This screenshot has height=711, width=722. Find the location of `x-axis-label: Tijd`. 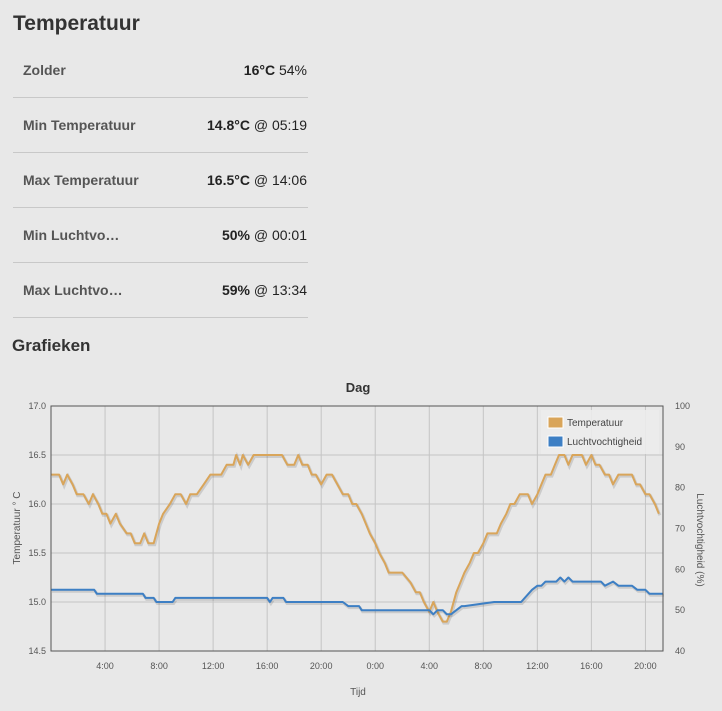

x-axis-label: Tijd is located at coordinates (358, 692).